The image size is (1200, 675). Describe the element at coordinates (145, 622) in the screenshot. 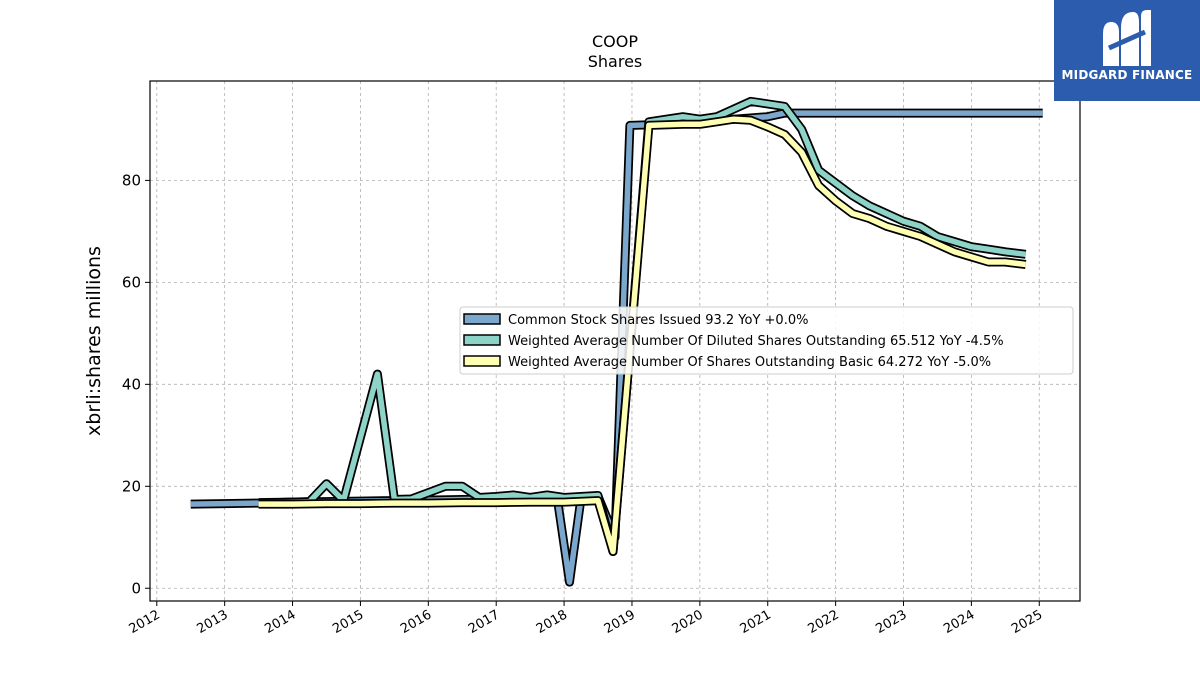

I see `x-tick-label: 2012` at that location.